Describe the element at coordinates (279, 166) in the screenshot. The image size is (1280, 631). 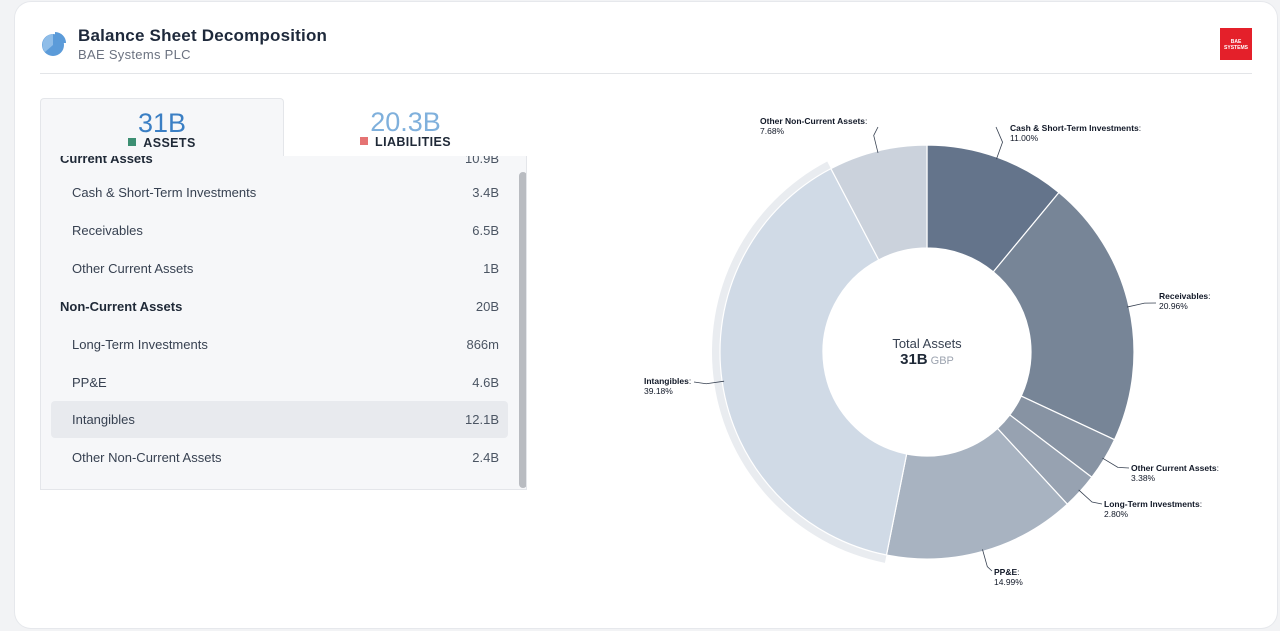
I see `list-item-current-assets: Current Assets 10.9B` at that location.